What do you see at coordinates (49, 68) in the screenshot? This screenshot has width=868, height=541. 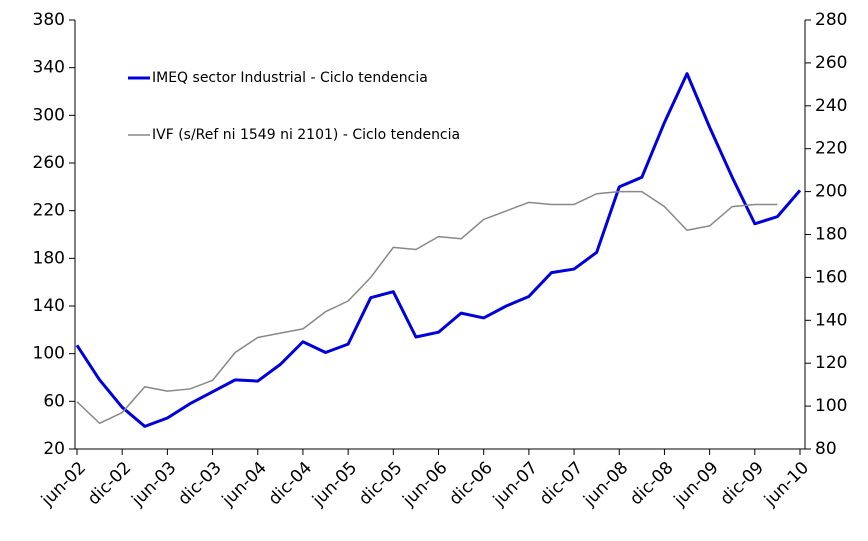 I see `y-tick-label: 340` at bounding box center [49, 68].